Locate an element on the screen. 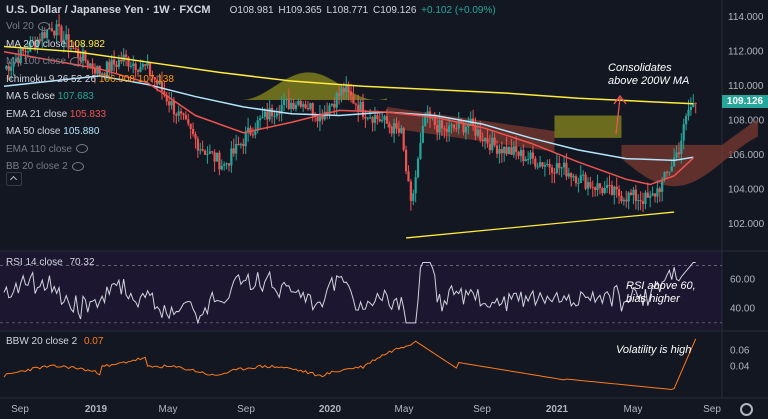  legend-item-vol-20: Vol 20 is located at coordinates (28, 27).